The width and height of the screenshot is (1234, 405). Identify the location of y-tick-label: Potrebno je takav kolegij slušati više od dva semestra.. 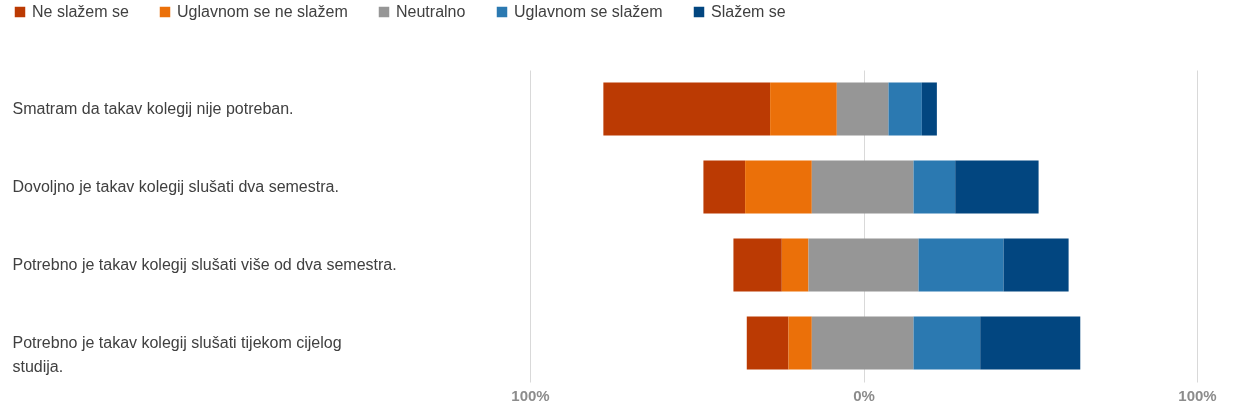
(204, 264).